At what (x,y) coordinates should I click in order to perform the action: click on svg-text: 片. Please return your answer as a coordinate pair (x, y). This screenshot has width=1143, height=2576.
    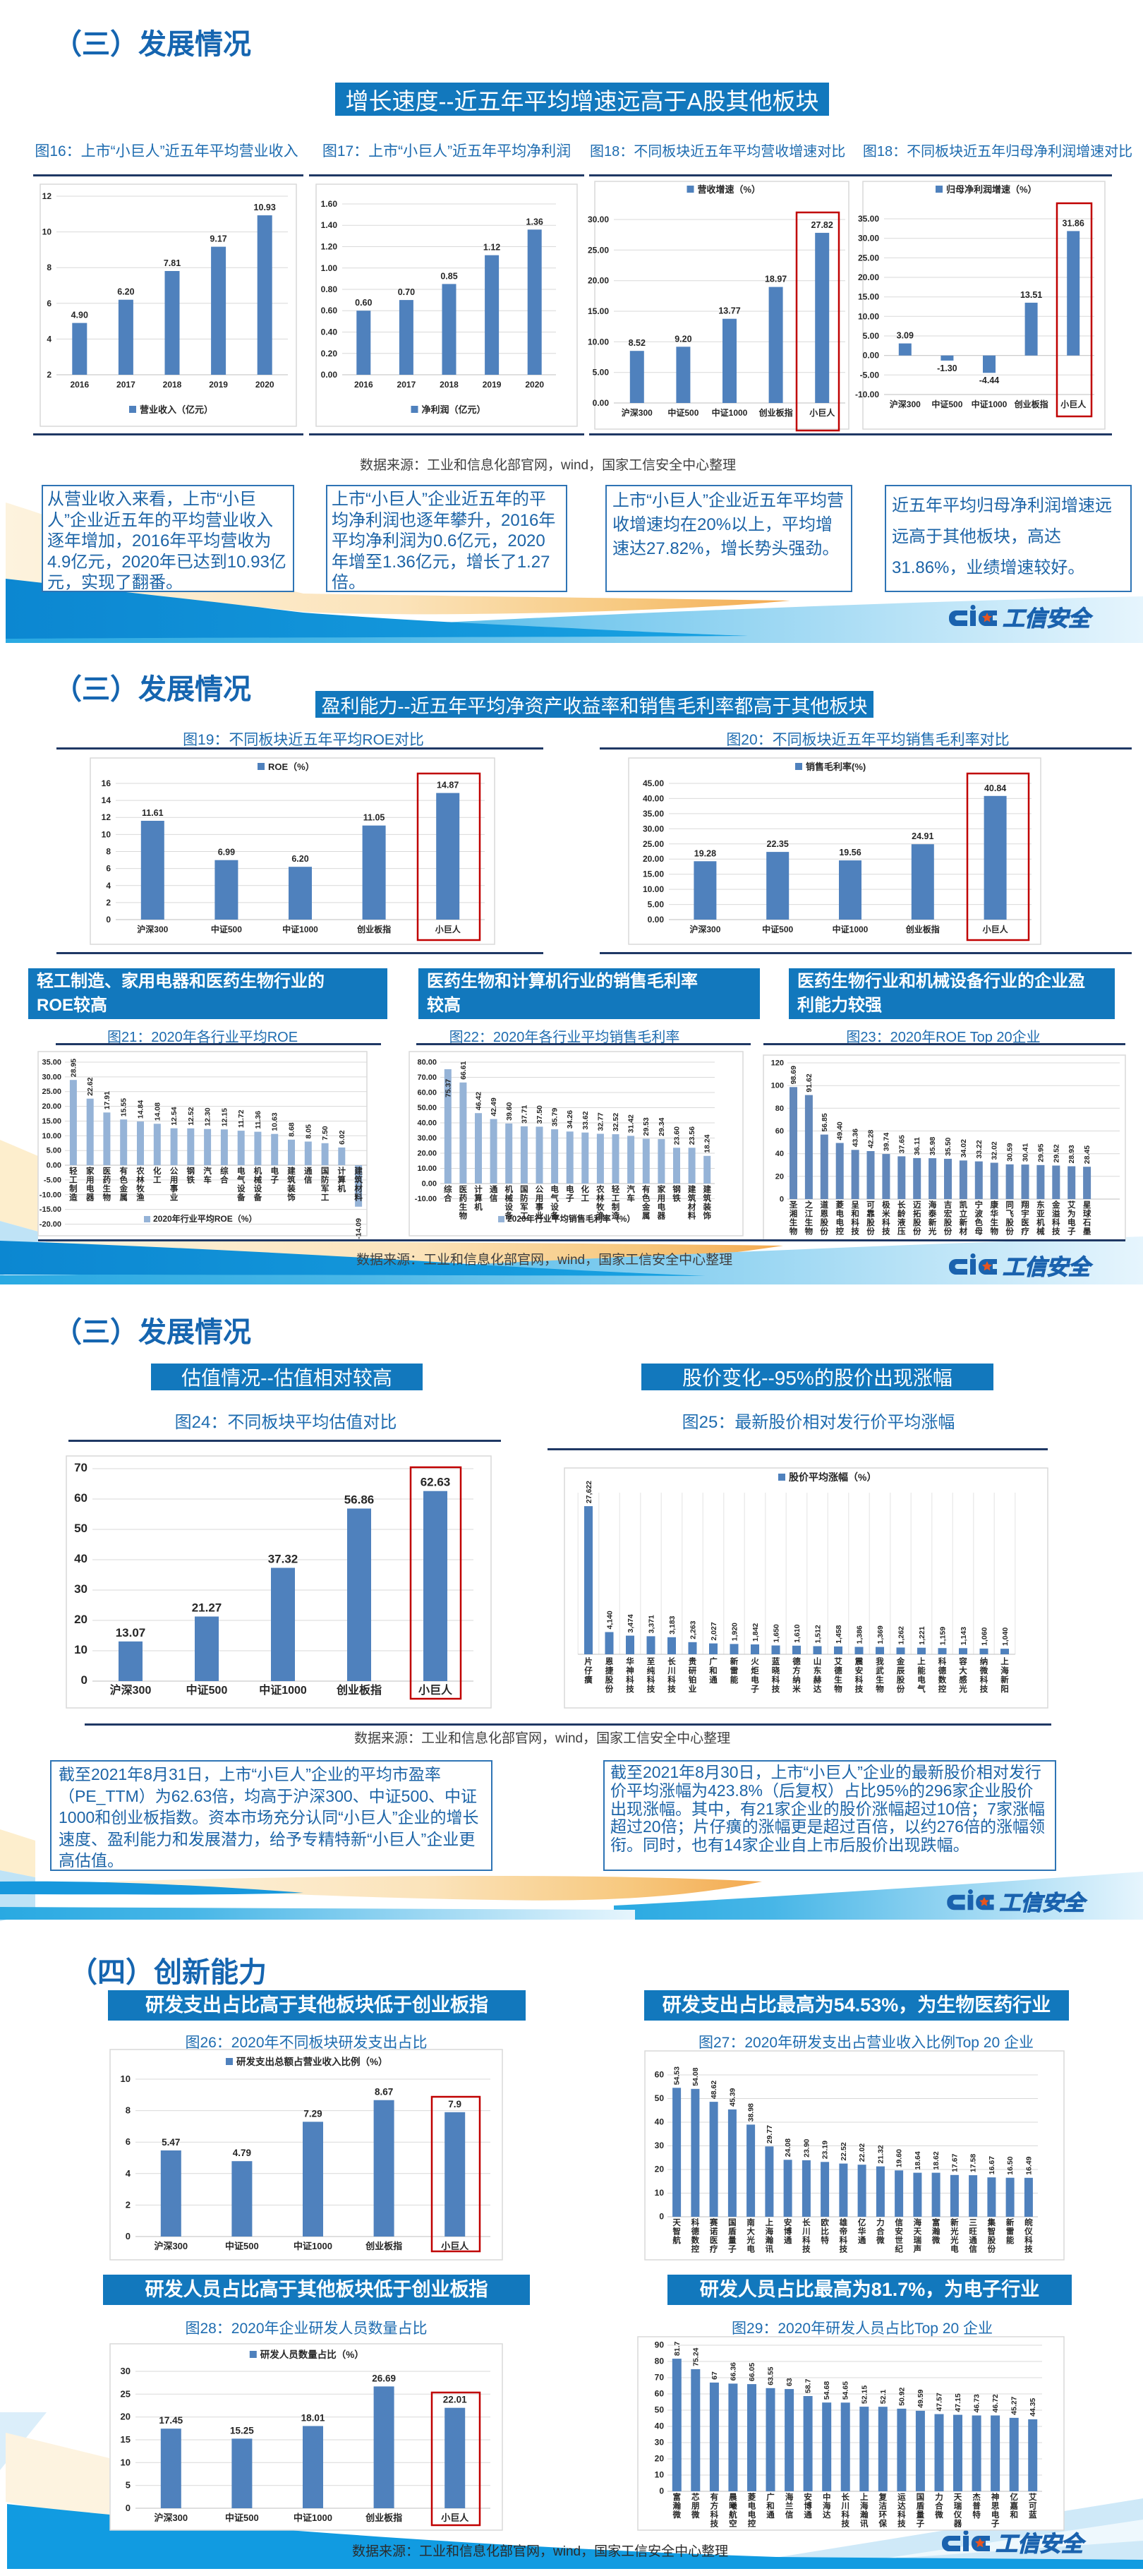
    Looking at the image, I should click on (588, 1661).